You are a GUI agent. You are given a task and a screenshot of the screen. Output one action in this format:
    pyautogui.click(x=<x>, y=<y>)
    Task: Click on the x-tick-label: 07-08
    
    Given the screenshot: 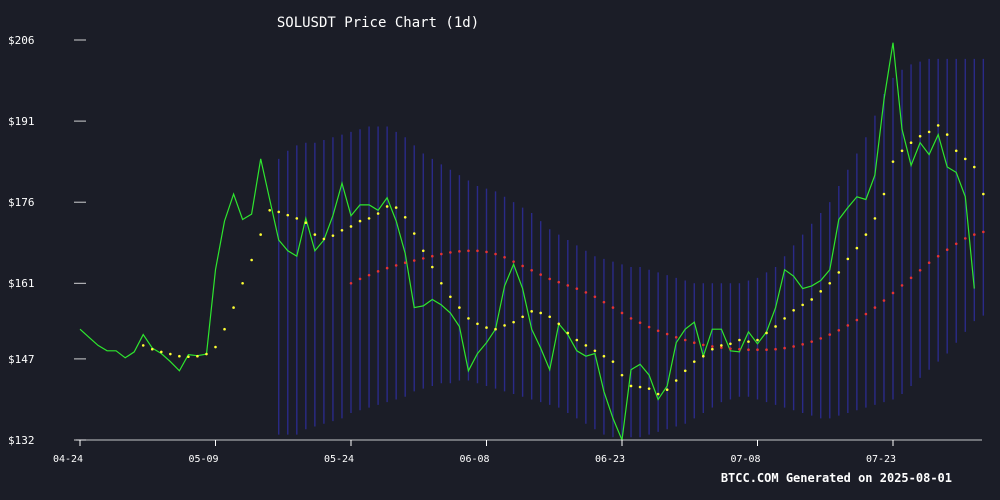 What is the action you would take?
    pyautogui.click(x=745, y=459)
    